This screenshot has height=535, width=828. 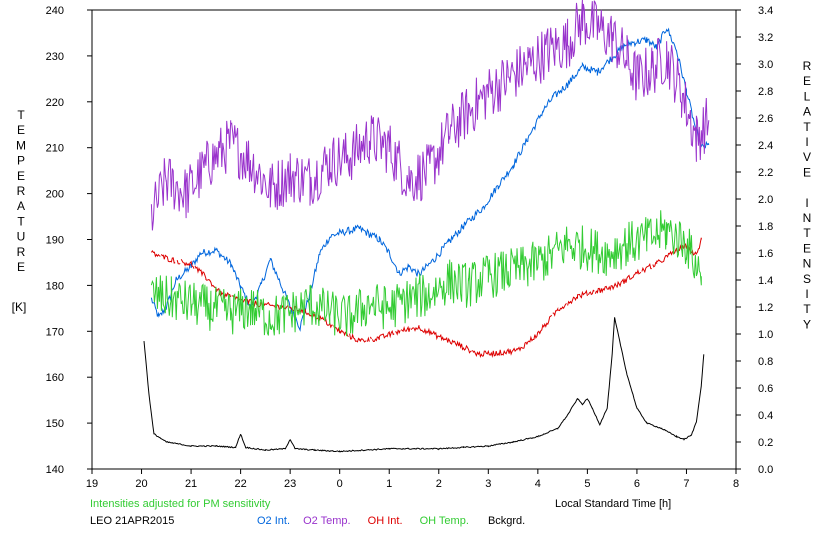 What do you see at coordinates (765, 470) in the screenshot?
I see `right-tick-label: 0.0` at bounding box center [765, 470].